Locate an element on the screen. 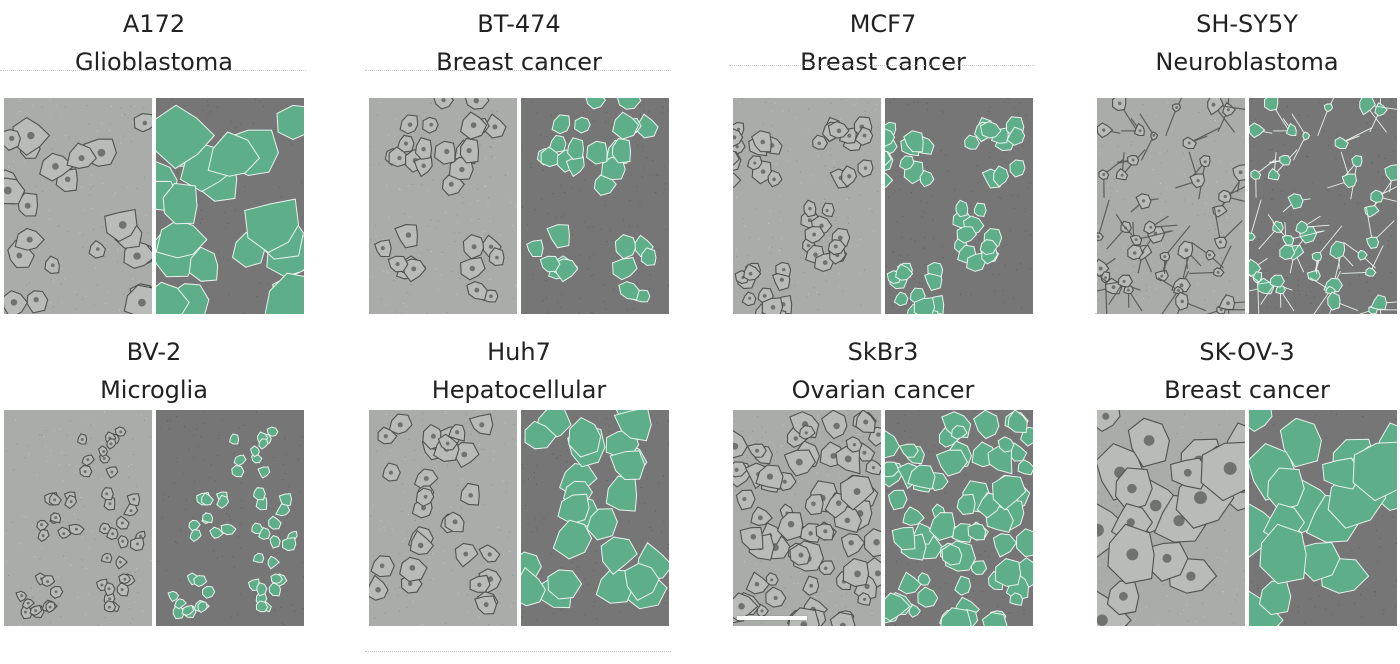 The image size is (1400, 664). panel-skov3: SK-OV-3 Breast cancer is located at coordinates (1247, 483).